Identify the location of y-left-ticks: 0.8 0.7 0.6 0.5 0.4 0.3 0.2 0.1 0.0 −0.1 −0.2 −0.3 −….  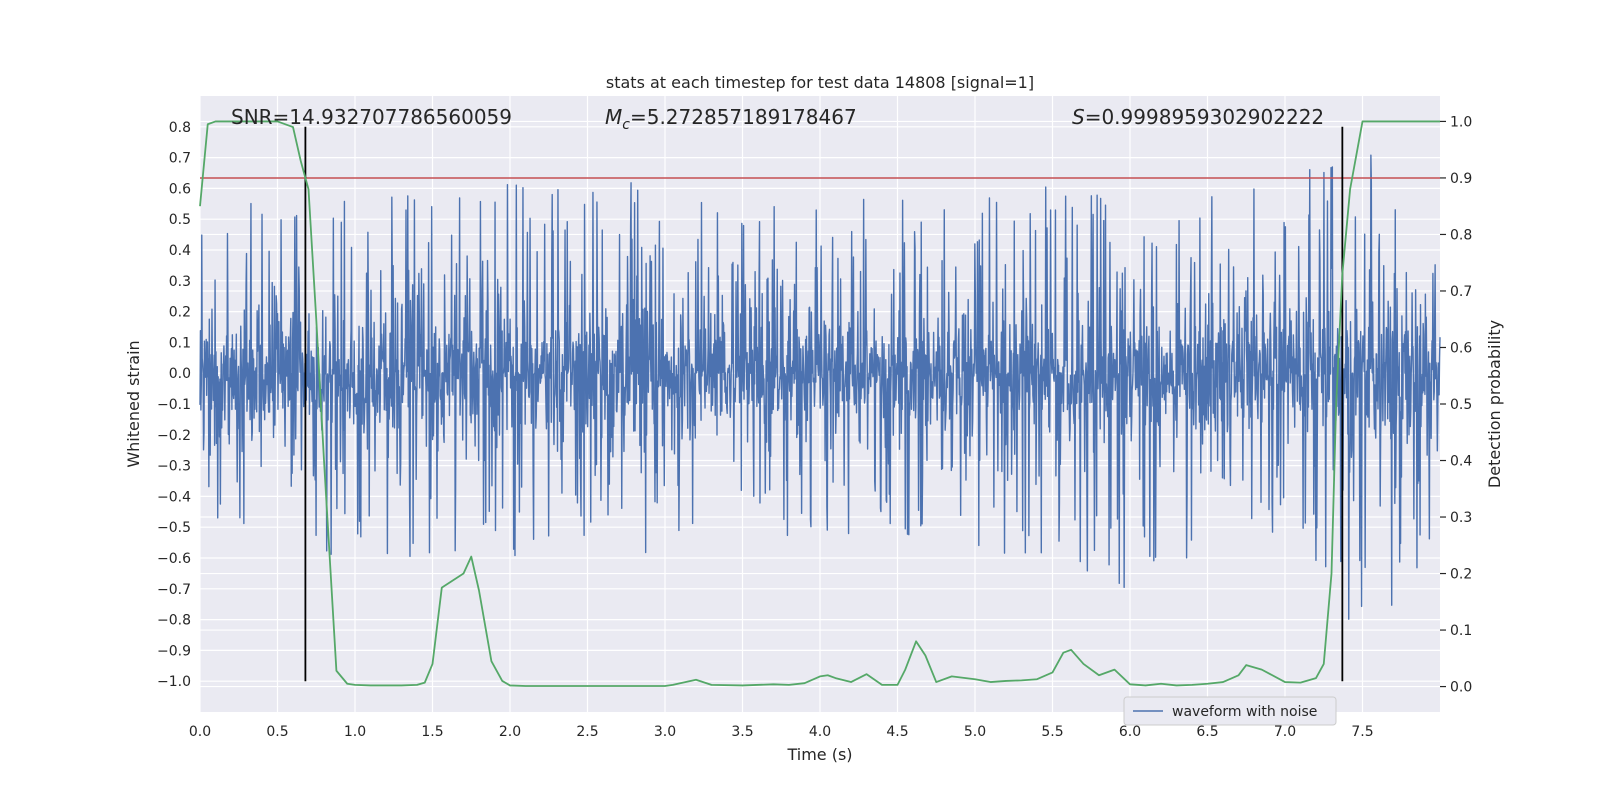
(174, 405).